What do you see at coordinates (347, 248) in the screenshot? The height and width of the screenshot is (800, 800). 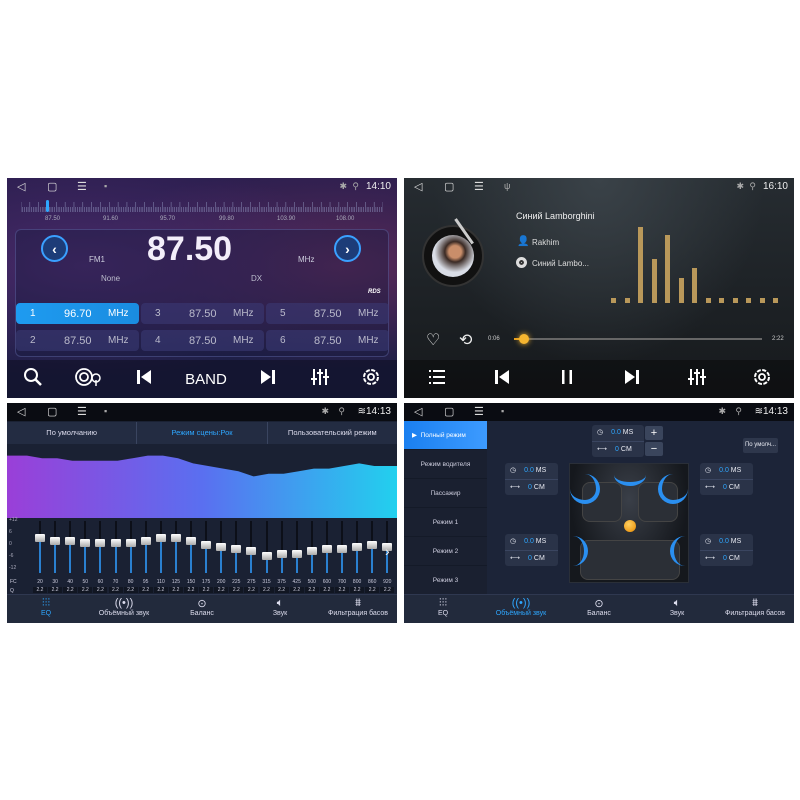 I see `seek-forward-button: ›` at bounding box center [347, 248].